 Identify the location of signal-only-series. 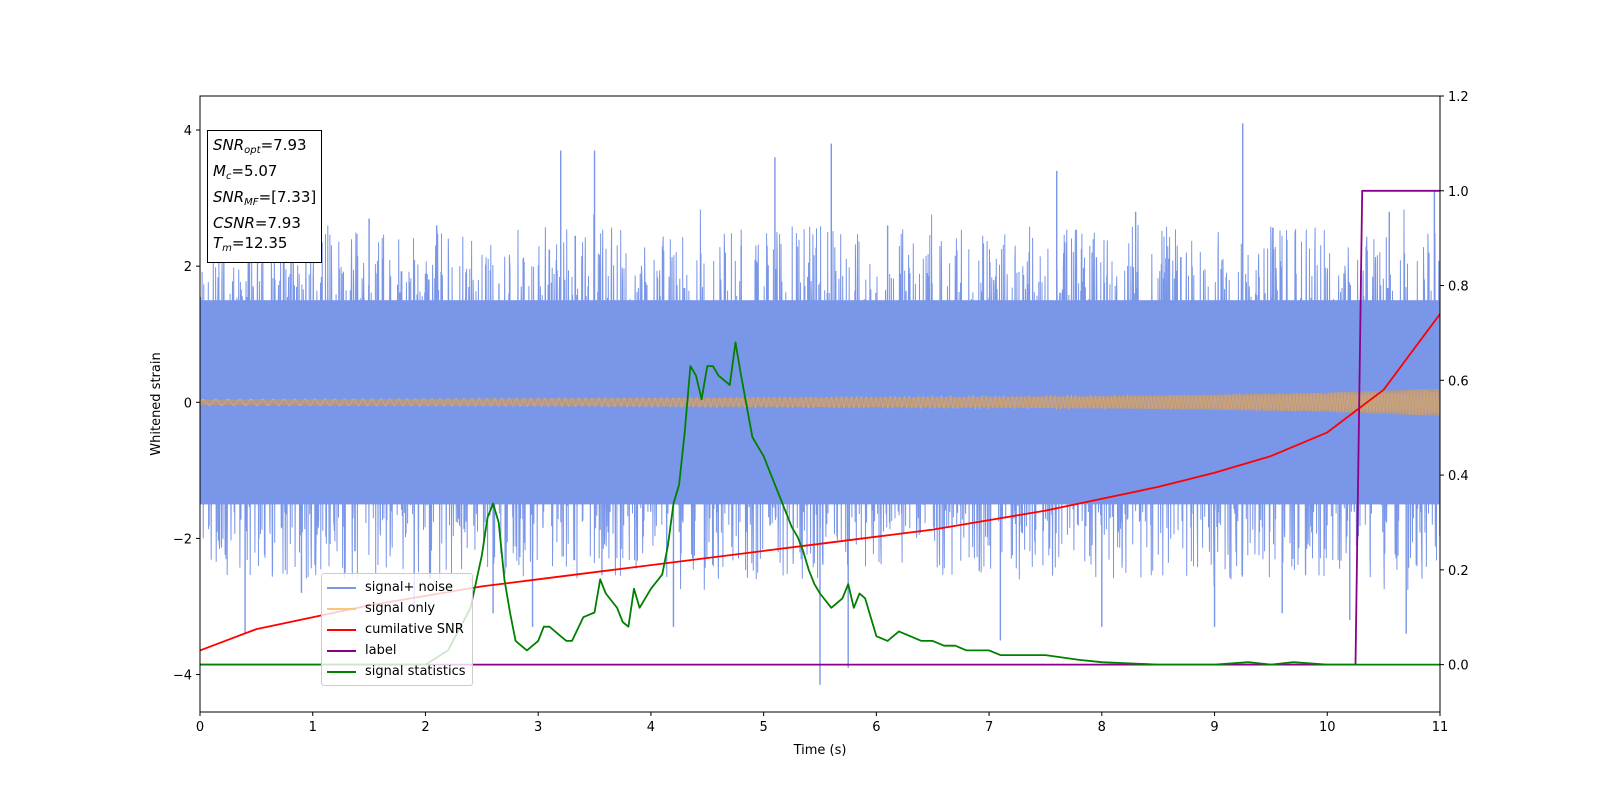
(820, 402).